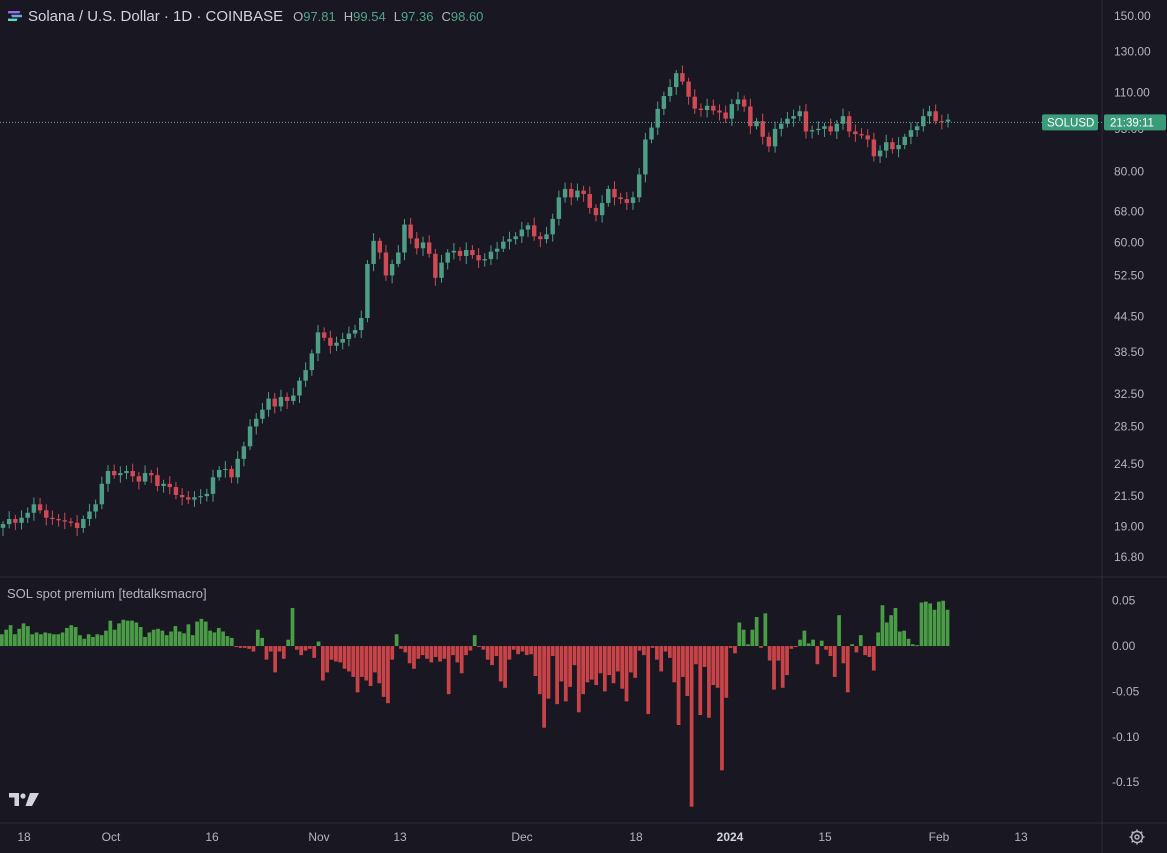 The height and width of the screenshot is (853, 1167). Describe the element at coordinates (156, 16) in the screenshot. I see `symbol-title: Solana / U.S. Dollar · 1D · COINBASE` at that location.